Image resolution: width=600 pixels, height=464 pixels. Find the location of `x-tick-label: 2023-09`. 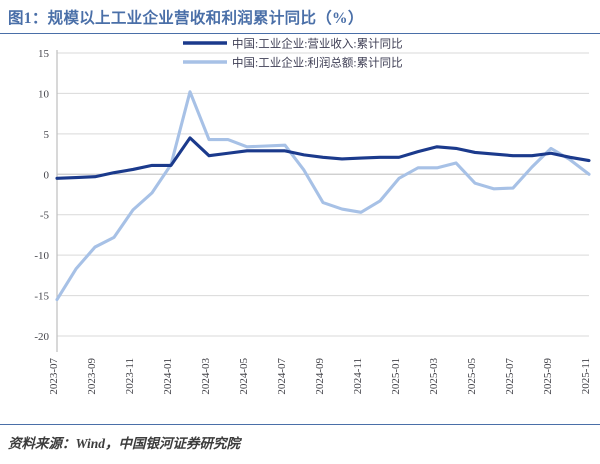

x-tick-label: 2023-09 is located at coordinates (92, 376).